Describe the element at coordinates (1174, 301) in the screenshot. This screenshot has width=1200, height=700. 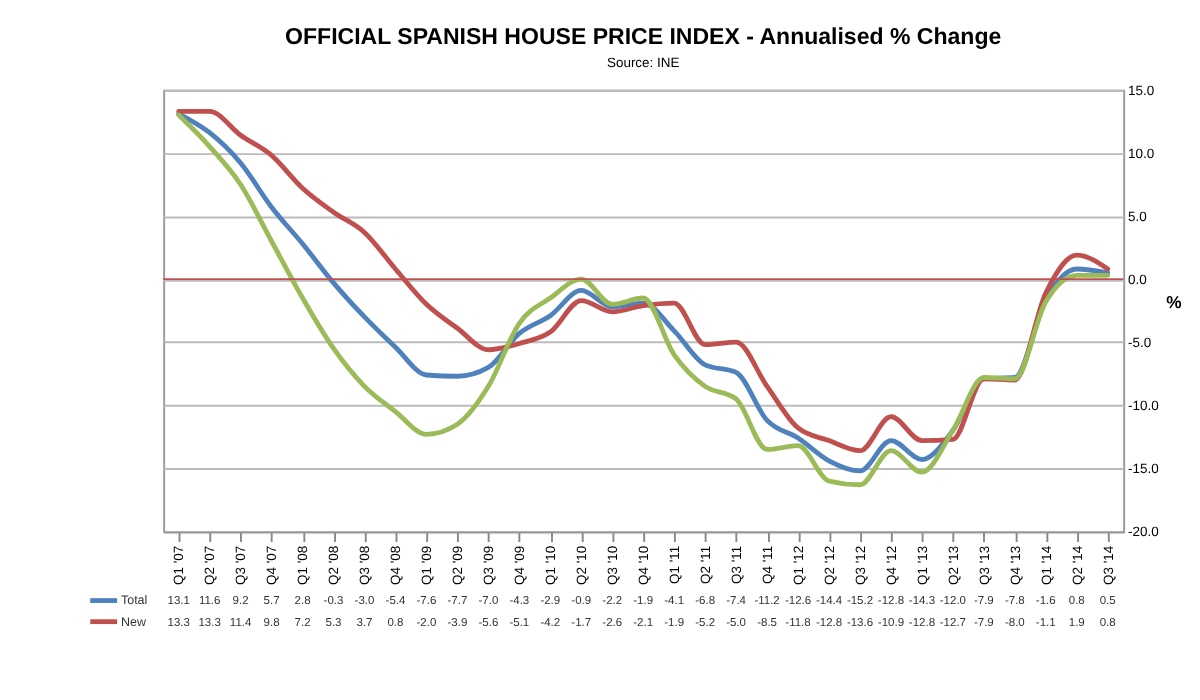
I see `y-axis-title: %` at that location.